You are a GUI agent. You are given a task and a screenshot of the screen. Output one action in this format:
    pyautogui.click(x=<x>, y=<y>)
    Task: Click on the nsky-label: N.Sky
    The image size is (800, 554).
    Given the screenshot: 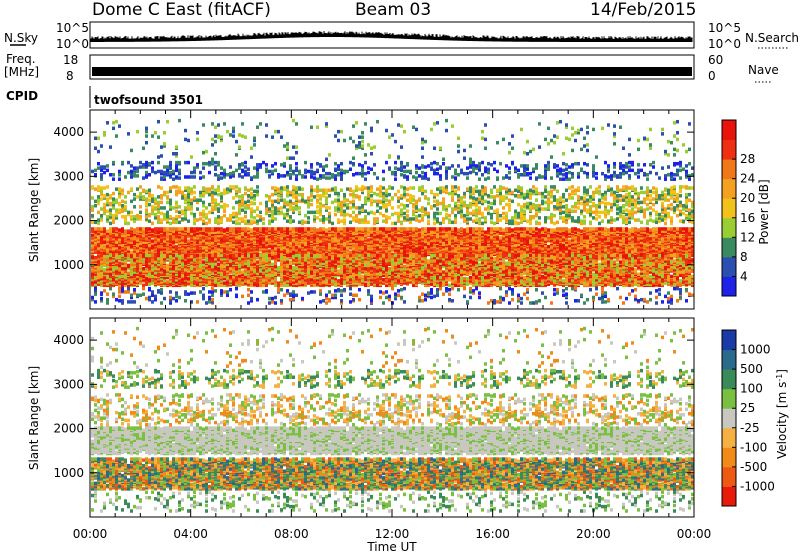 What is the action you would take?
    pyautogui.click(x=21, y=38)
    